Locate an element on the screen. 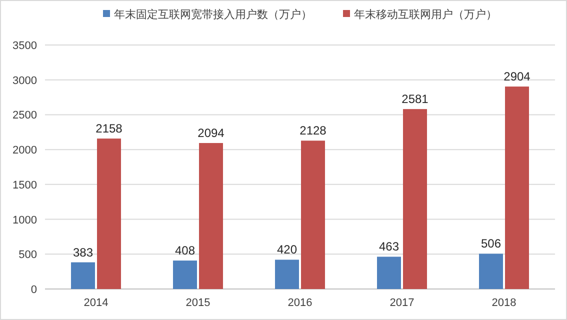 This screenshot has width=567, height=320. x-tick-label: 2017 is located at coordinates (402, 303).